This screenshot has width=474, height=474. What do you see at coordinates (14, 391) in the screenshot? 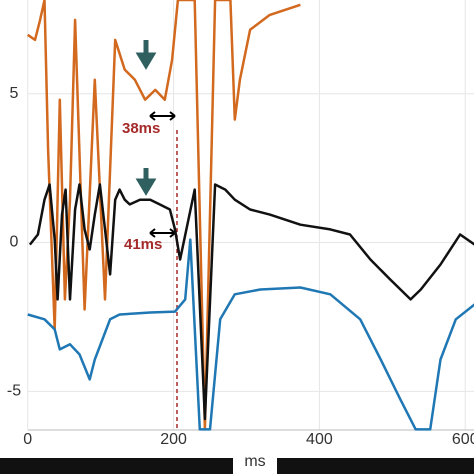
I see `y-tick-label: -5` at bounding box center [14, 391].